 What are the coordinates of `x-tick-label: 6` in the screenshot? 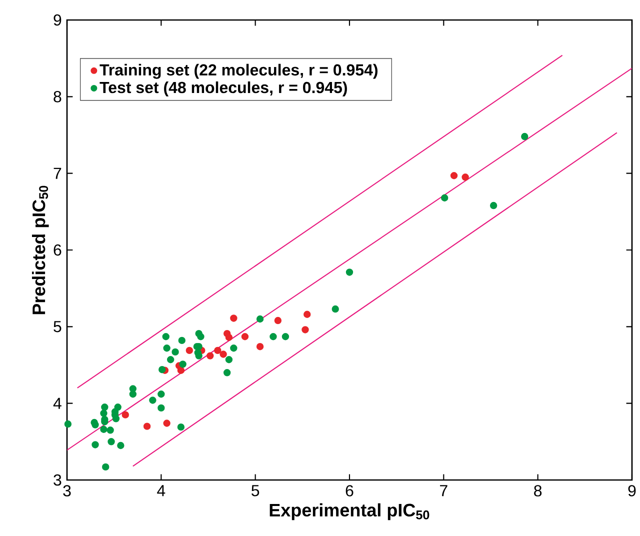 It's located at (350, 490).